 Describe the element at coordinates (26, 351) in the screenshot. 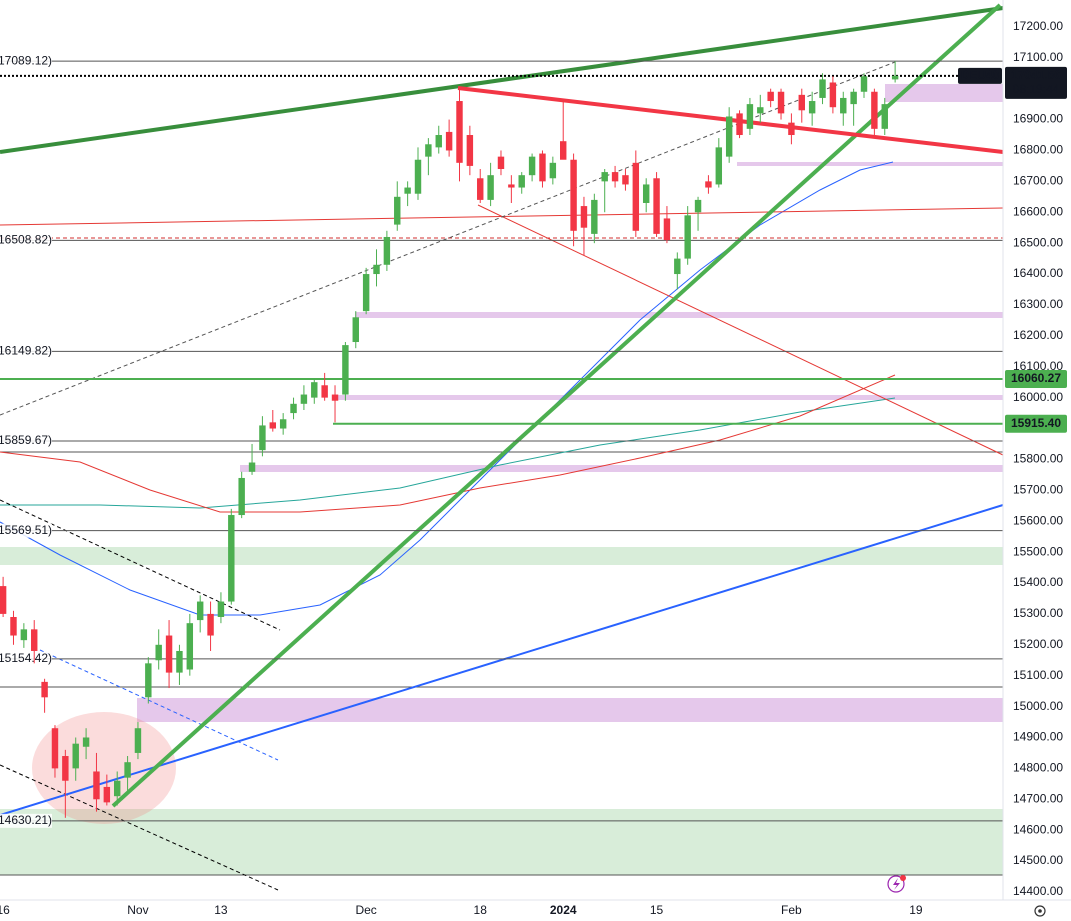

I see `level-label: (16149.82)` at that location.